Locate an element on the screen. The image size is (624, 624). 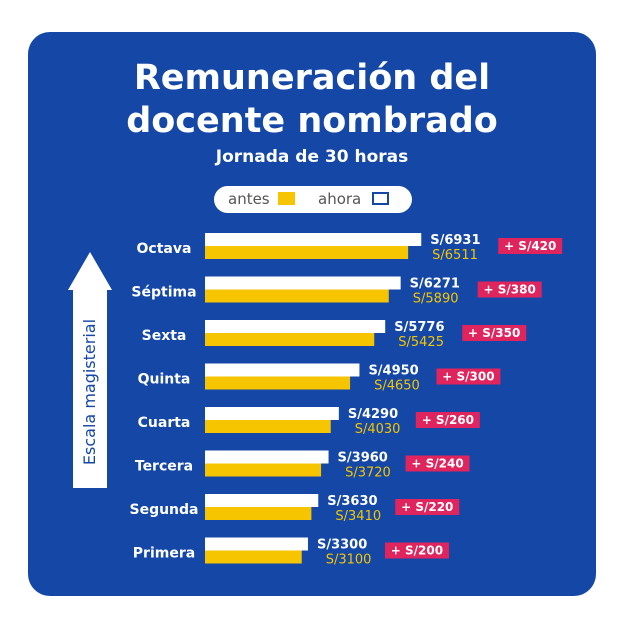
increase-label: + S/220 is located at coordinates (427, 507).